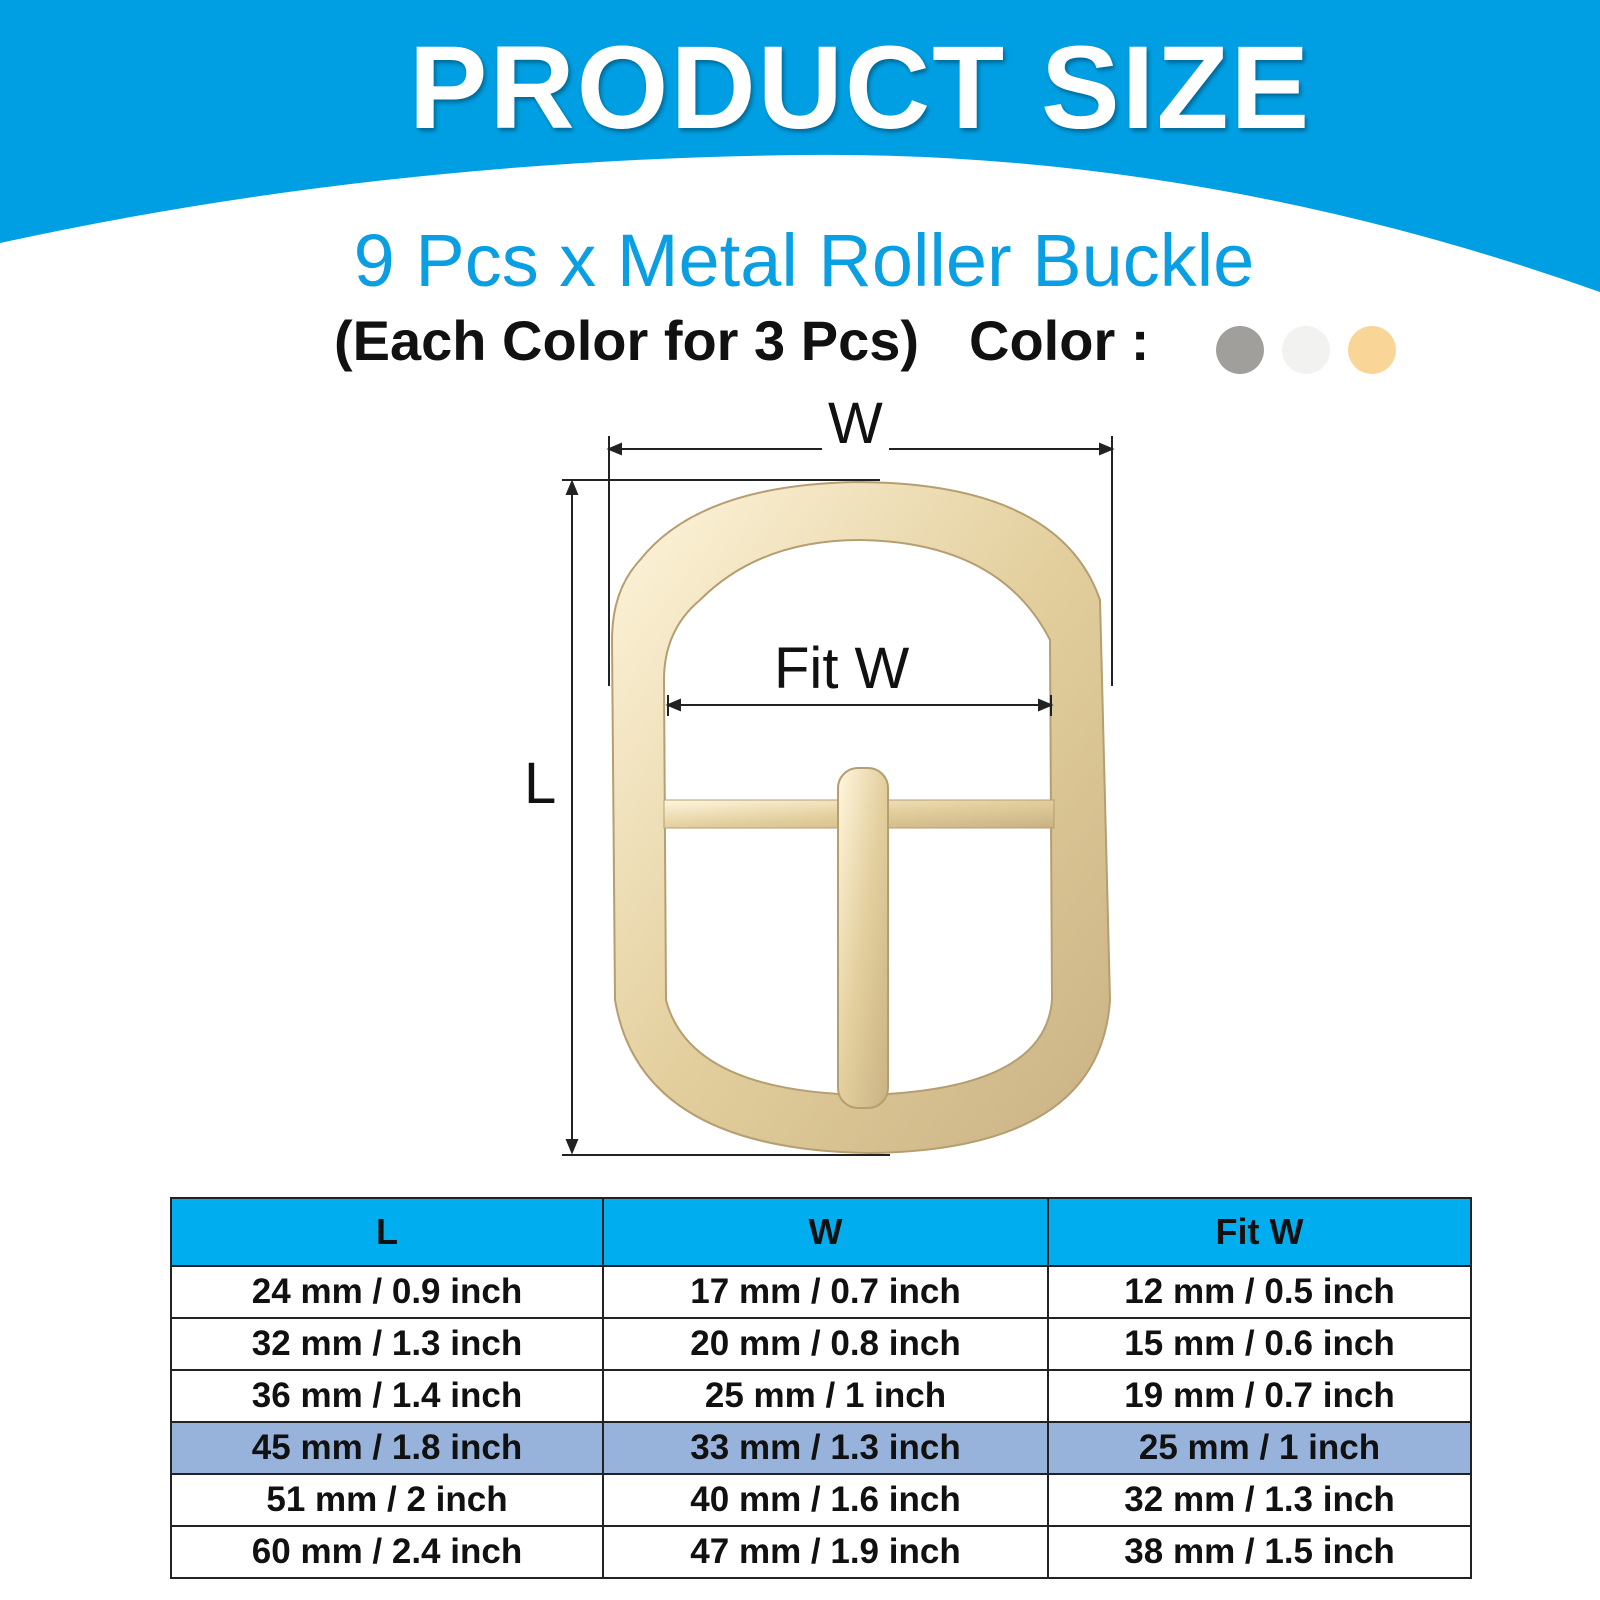 The image size is (1600, 1600). Describe the element at coordinates (804, 260) in the screenshot. I see `product-subtitle: 9 Pcs x Metal Roller Buckle` at that location.